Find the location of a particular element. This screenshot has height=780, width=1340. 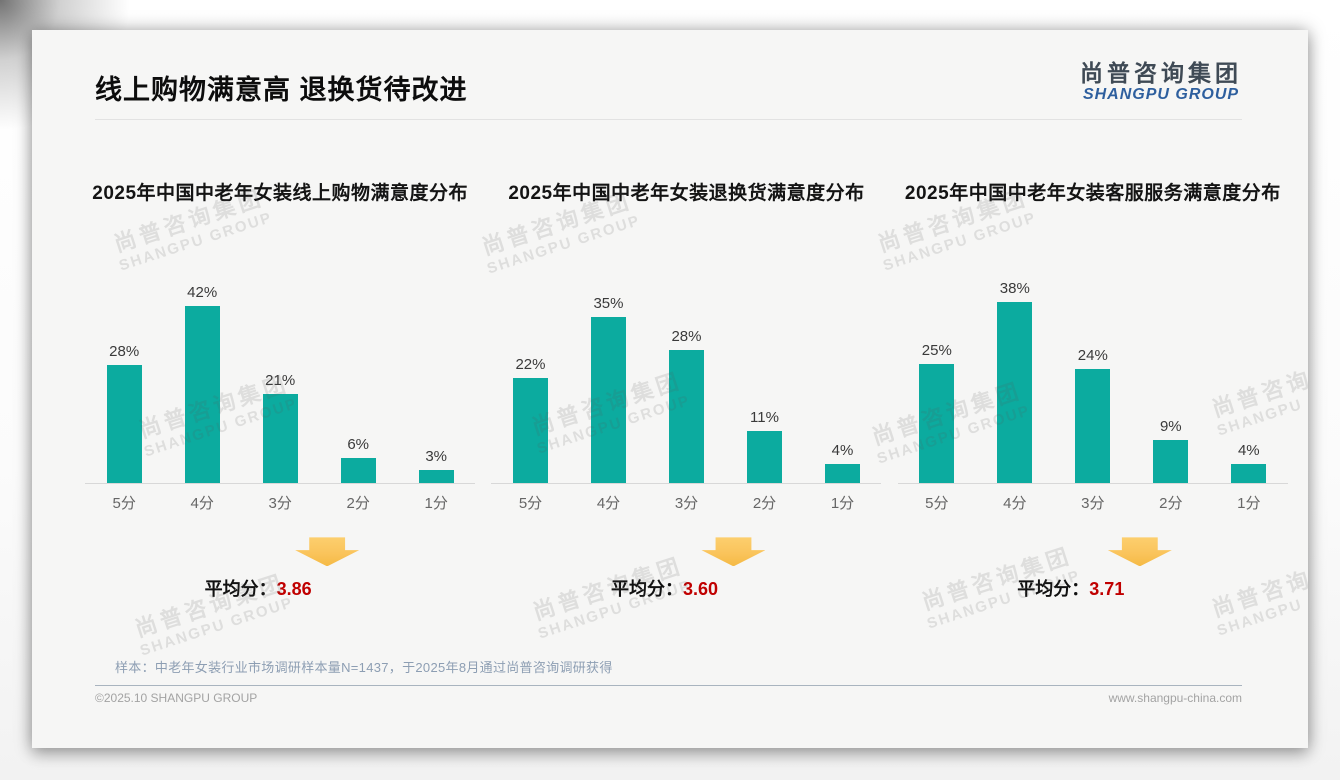

footer-divider is located at coordinates (668, 686).